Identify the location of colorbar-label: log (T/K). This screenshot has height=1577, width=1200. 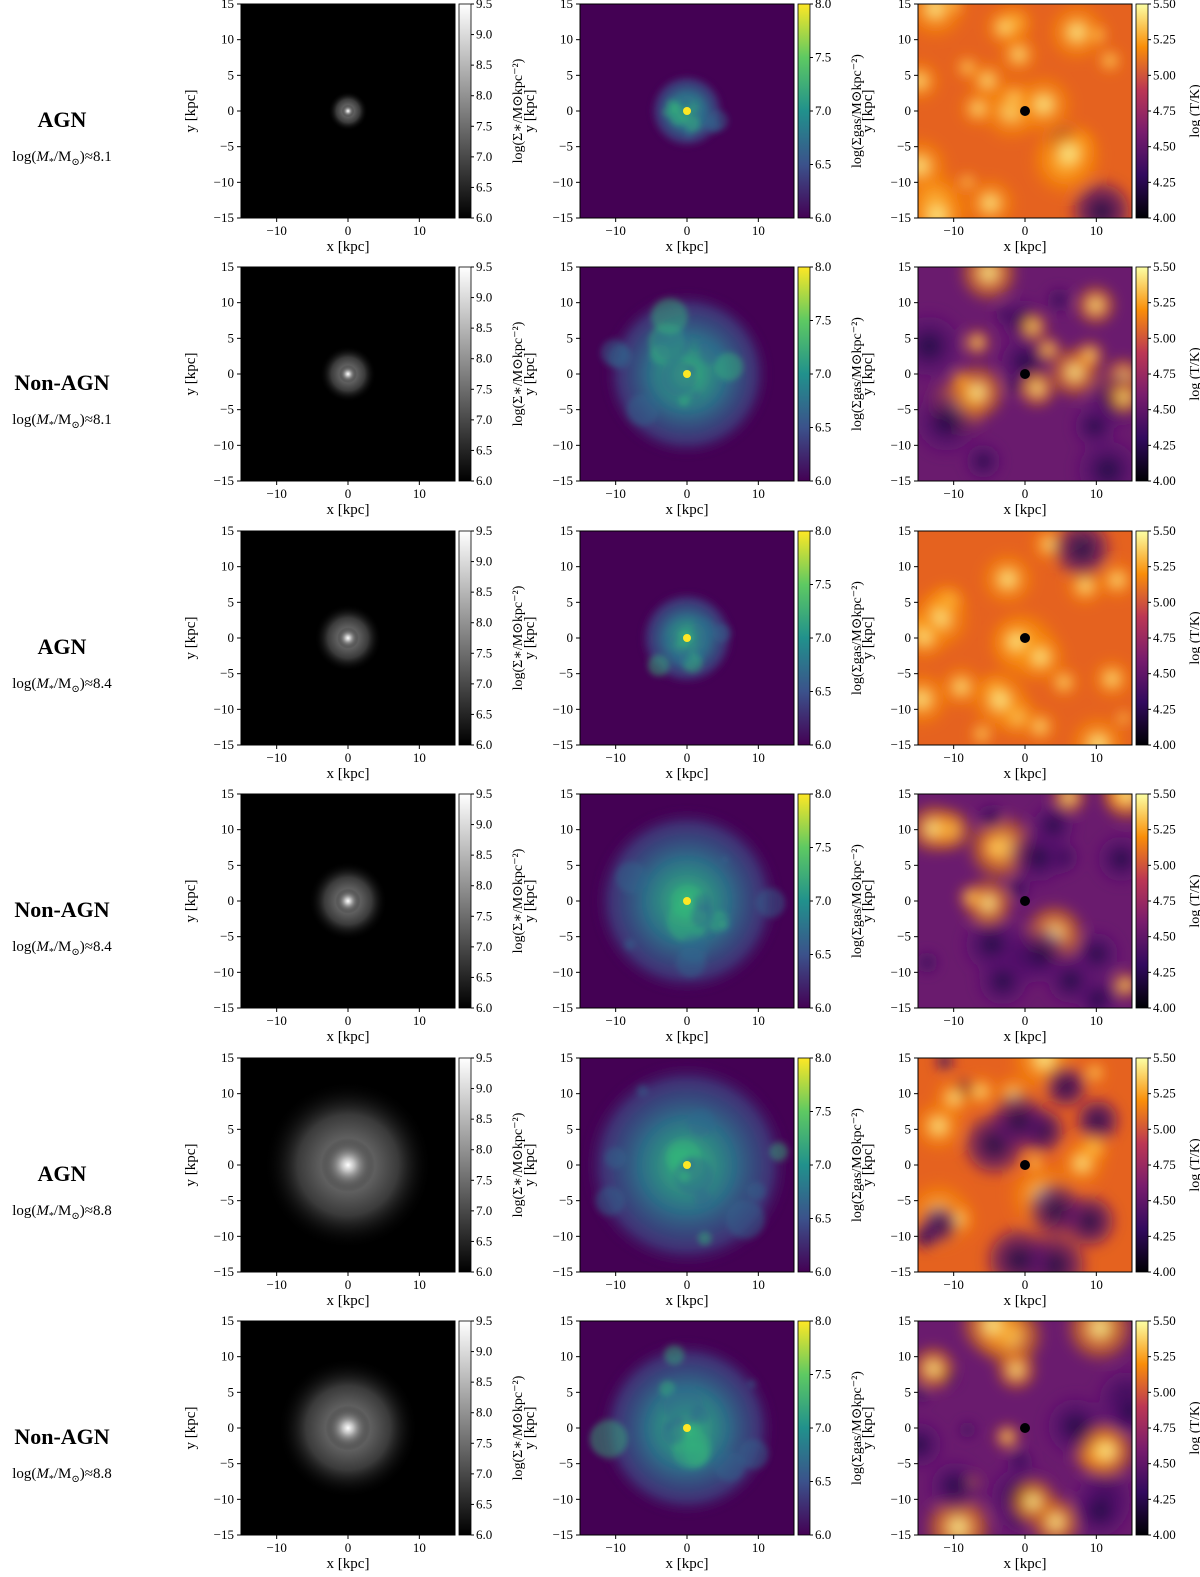
(1194, 1165).